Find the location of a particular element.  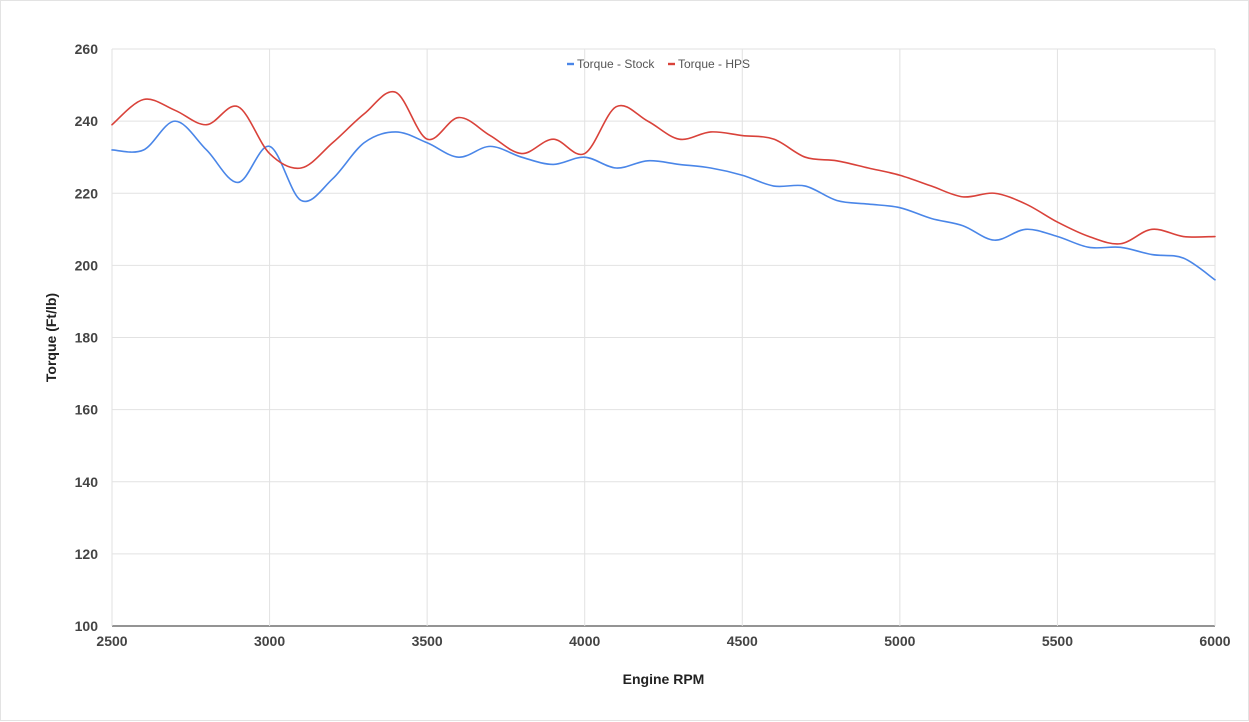

y-tick-label: 140 is located at coordinates (87, 482).